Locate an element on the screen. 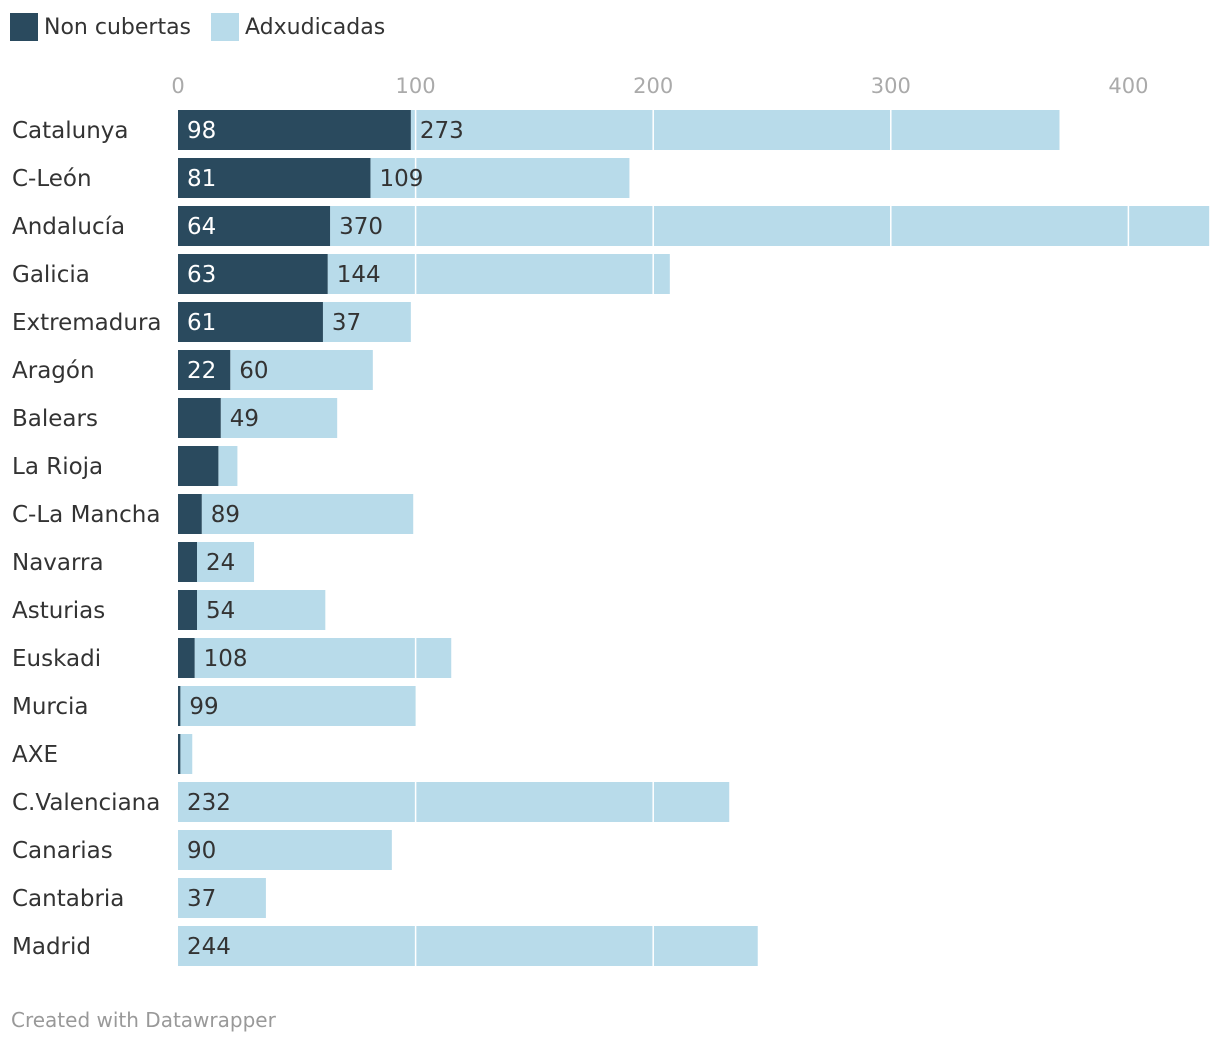 The height and width of the screenshot is (1048, 1220). x-tick-label: 100 is located at coordinates (416, 86).